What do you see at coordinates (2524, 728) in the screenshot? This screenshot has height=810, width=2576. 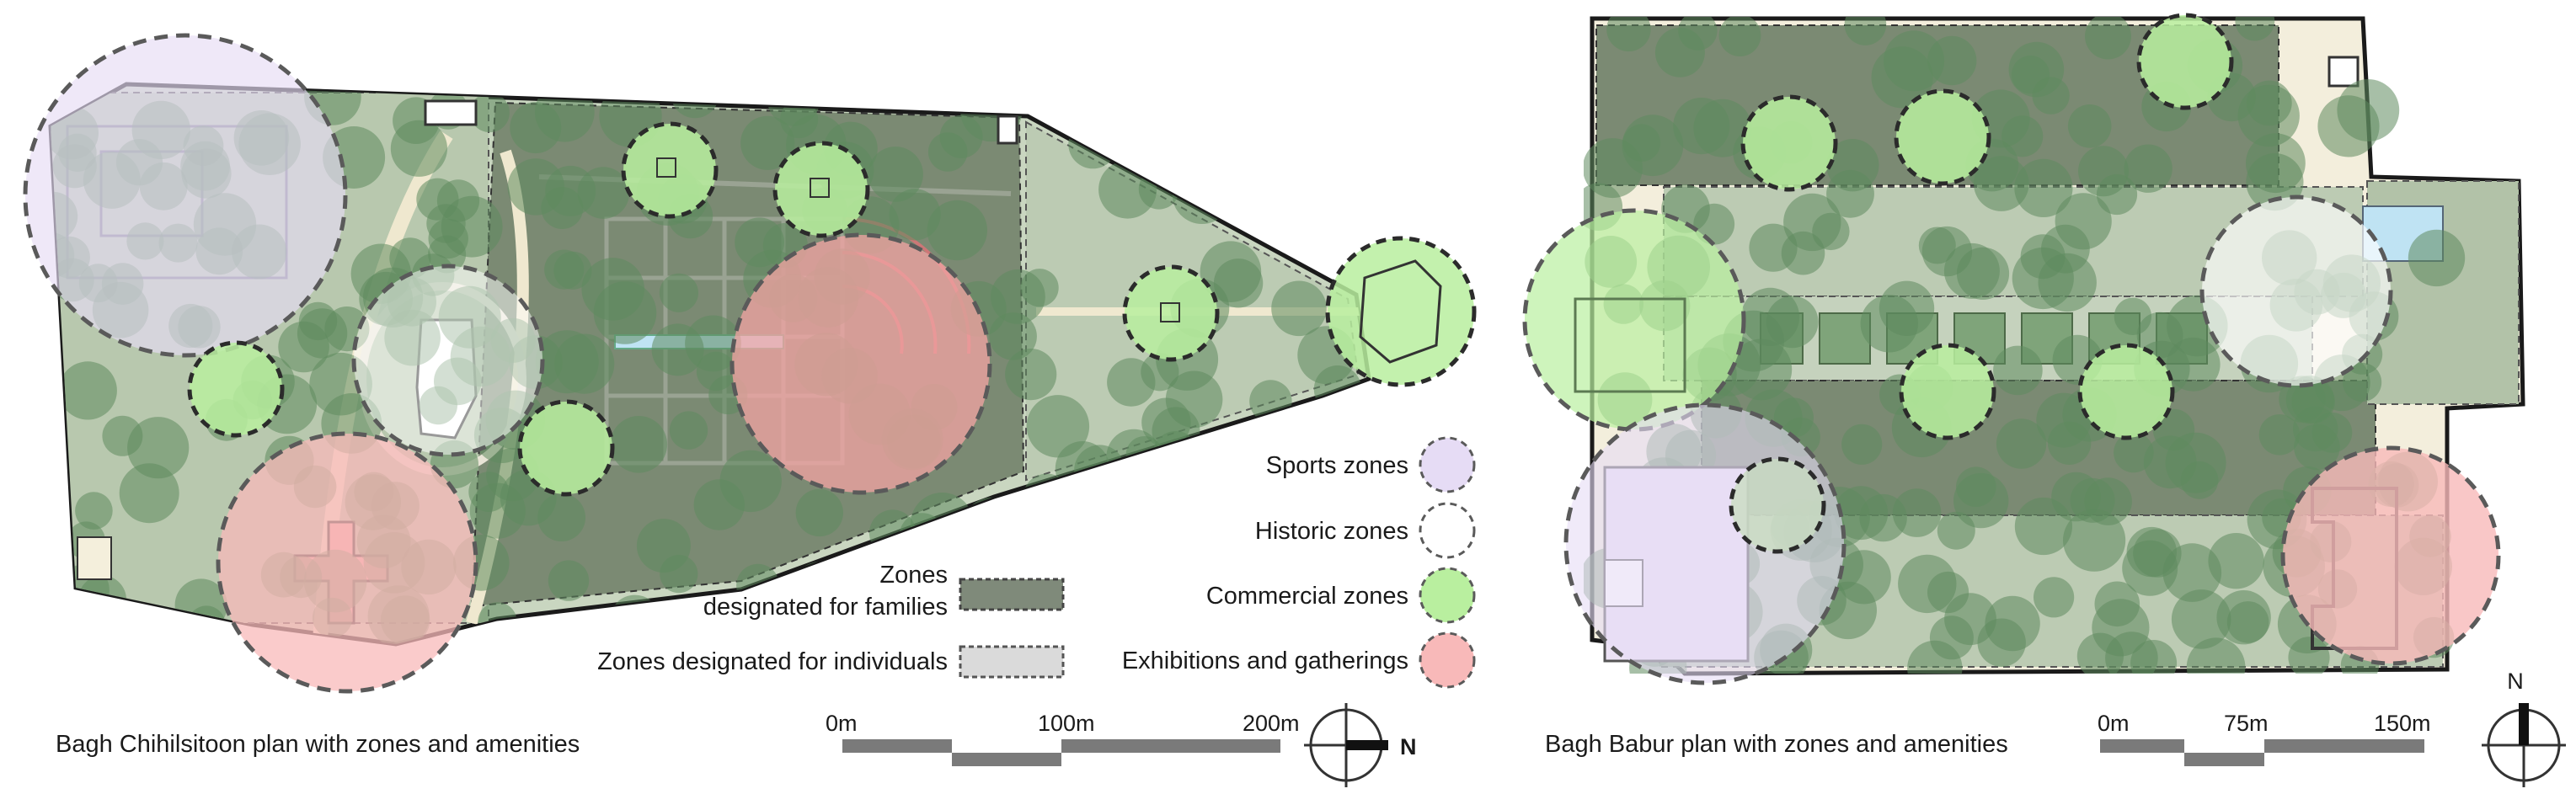 I see `right-north-arrow: N` at bounding box center [2524, 728].